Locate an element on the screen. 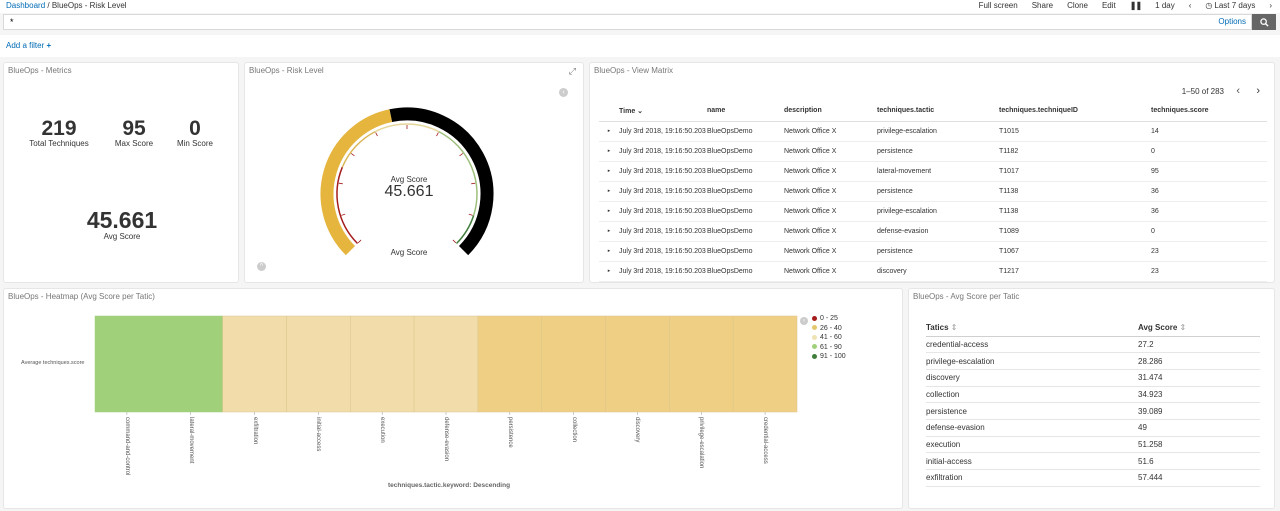  legend-item: 91 - 100 is located at coordinates (829, 356).